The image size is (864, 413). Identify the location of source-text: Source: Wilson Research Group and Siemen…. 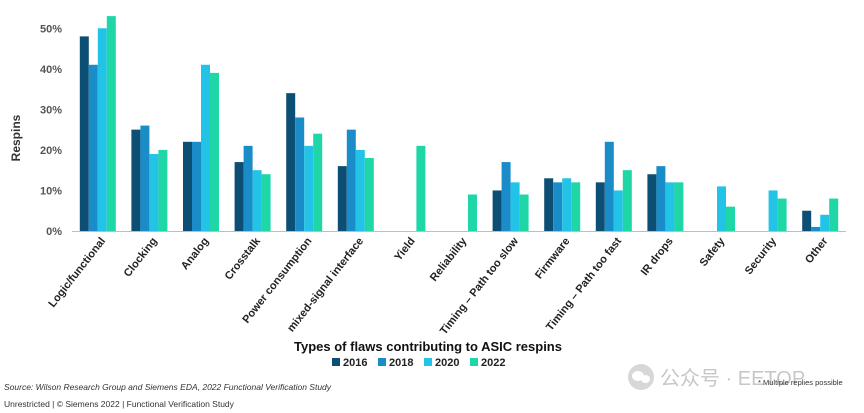
(168, 387).